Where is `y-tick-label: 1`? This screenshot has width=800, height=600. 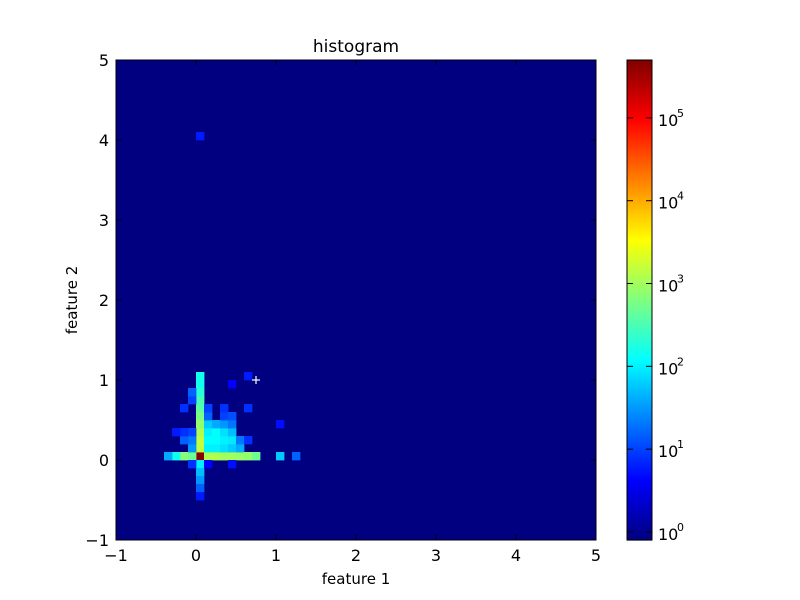
y-tick-label: 1 is located at coordinates (104, 380).